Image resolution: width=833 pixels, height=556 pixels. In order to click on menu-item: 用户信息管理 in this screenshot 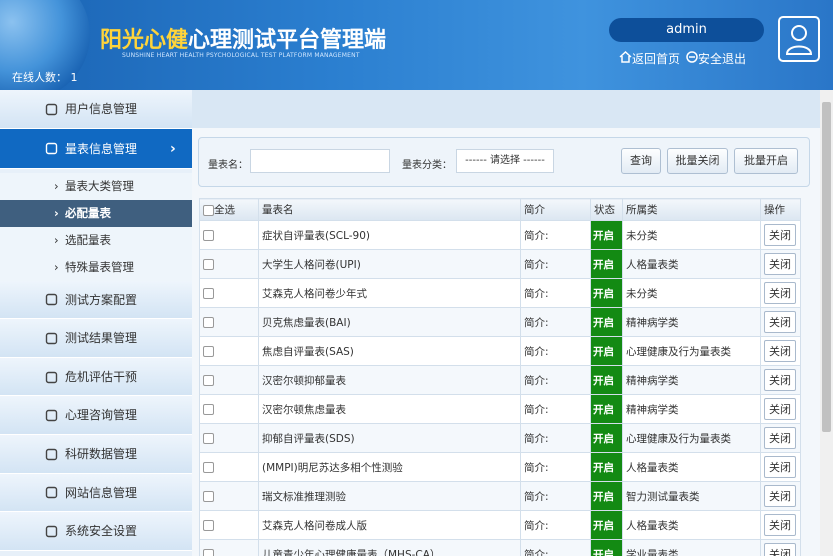, I will do `click(96, 109)`.